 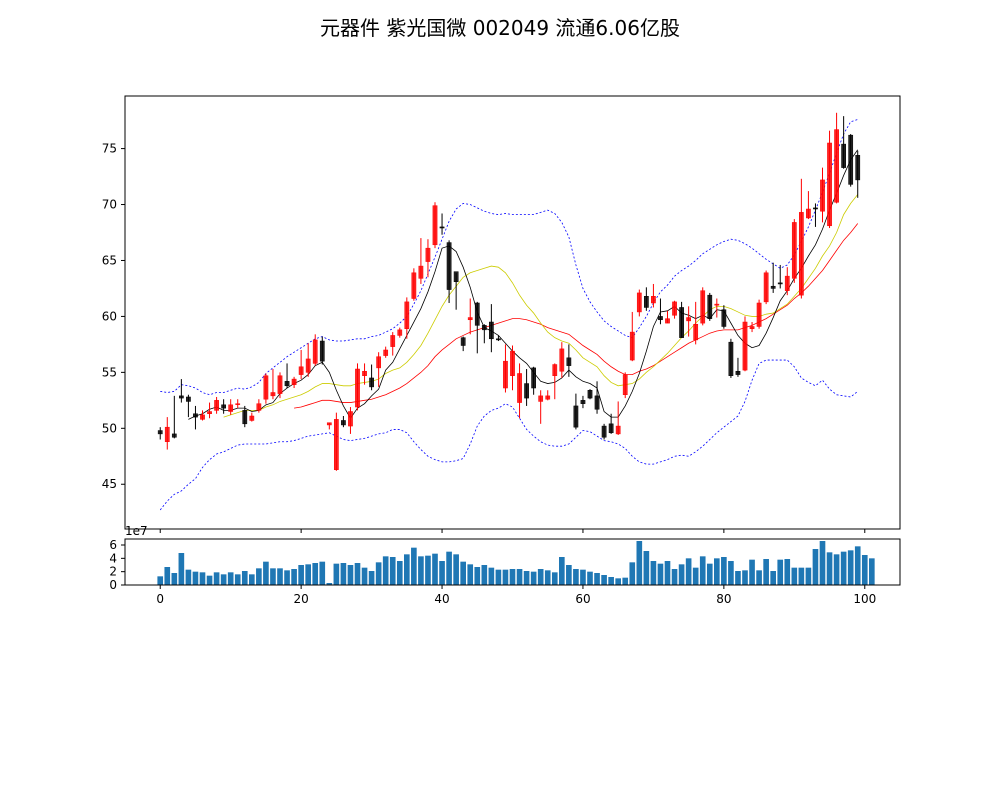 I want to click on price-y-tick-label: 65, so click(x=109, y=260).